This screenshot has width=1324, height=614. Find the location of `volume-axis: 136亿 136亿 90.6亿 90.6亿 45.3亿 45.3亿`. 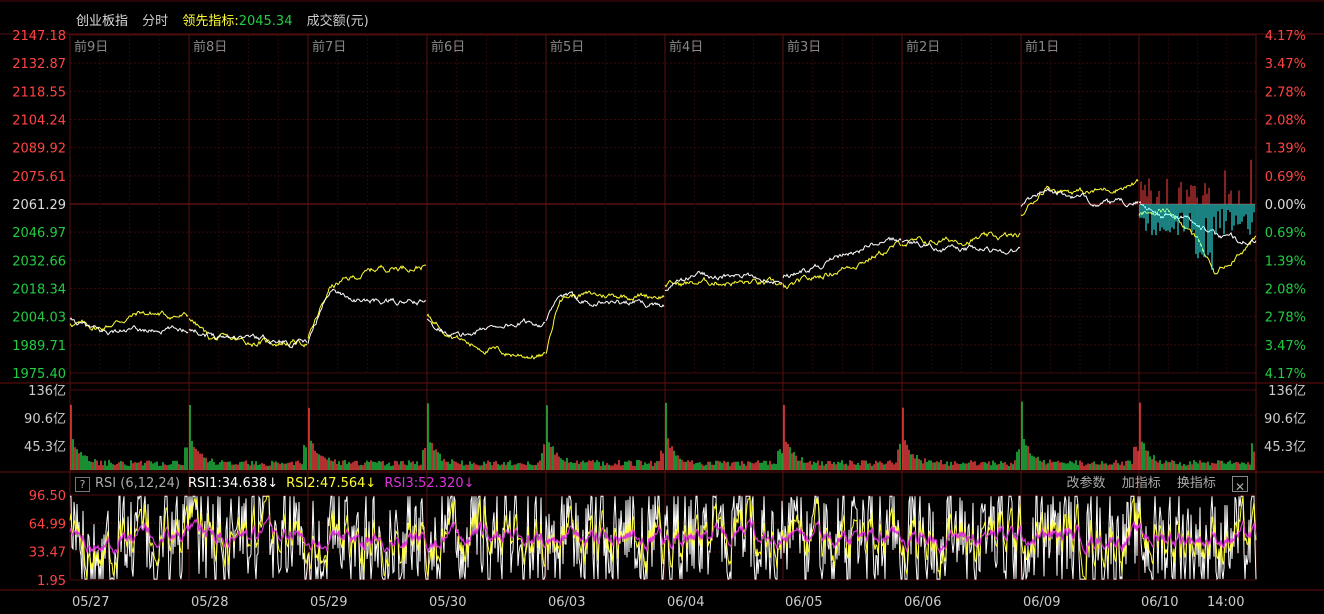

volume-axis: 136亿 136亿 90.6亿 90.6亿 45.3亿 45.3亿 is located at coordinates (665, 419).